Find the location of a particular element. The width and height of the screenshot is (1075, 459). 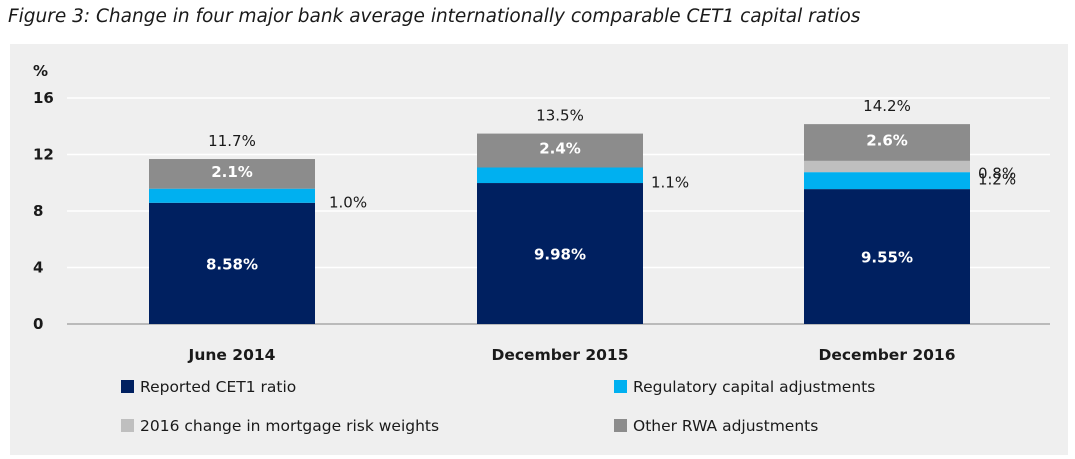

total-label: 11.7% is located at coordinates (232, 141).